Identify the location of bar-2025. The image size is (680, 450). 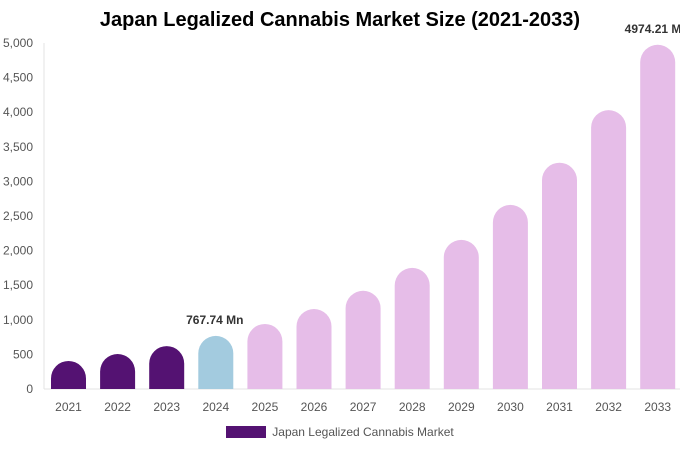
(265, 356).